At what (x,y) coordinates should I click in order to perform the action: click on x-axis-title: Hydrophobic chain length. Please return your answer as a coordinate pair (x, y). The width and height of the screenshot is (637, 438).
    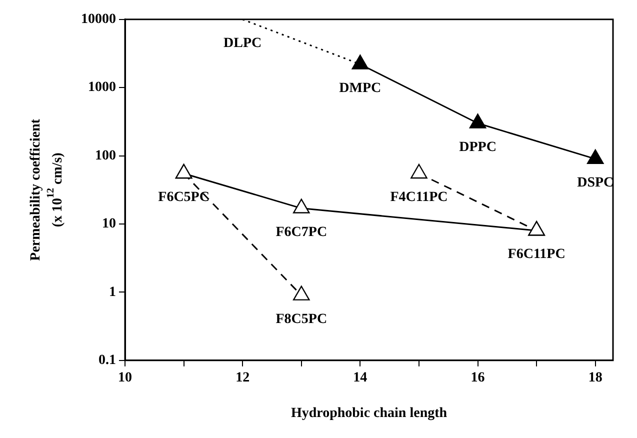
    Looking at the image, I should click on (369, 414).